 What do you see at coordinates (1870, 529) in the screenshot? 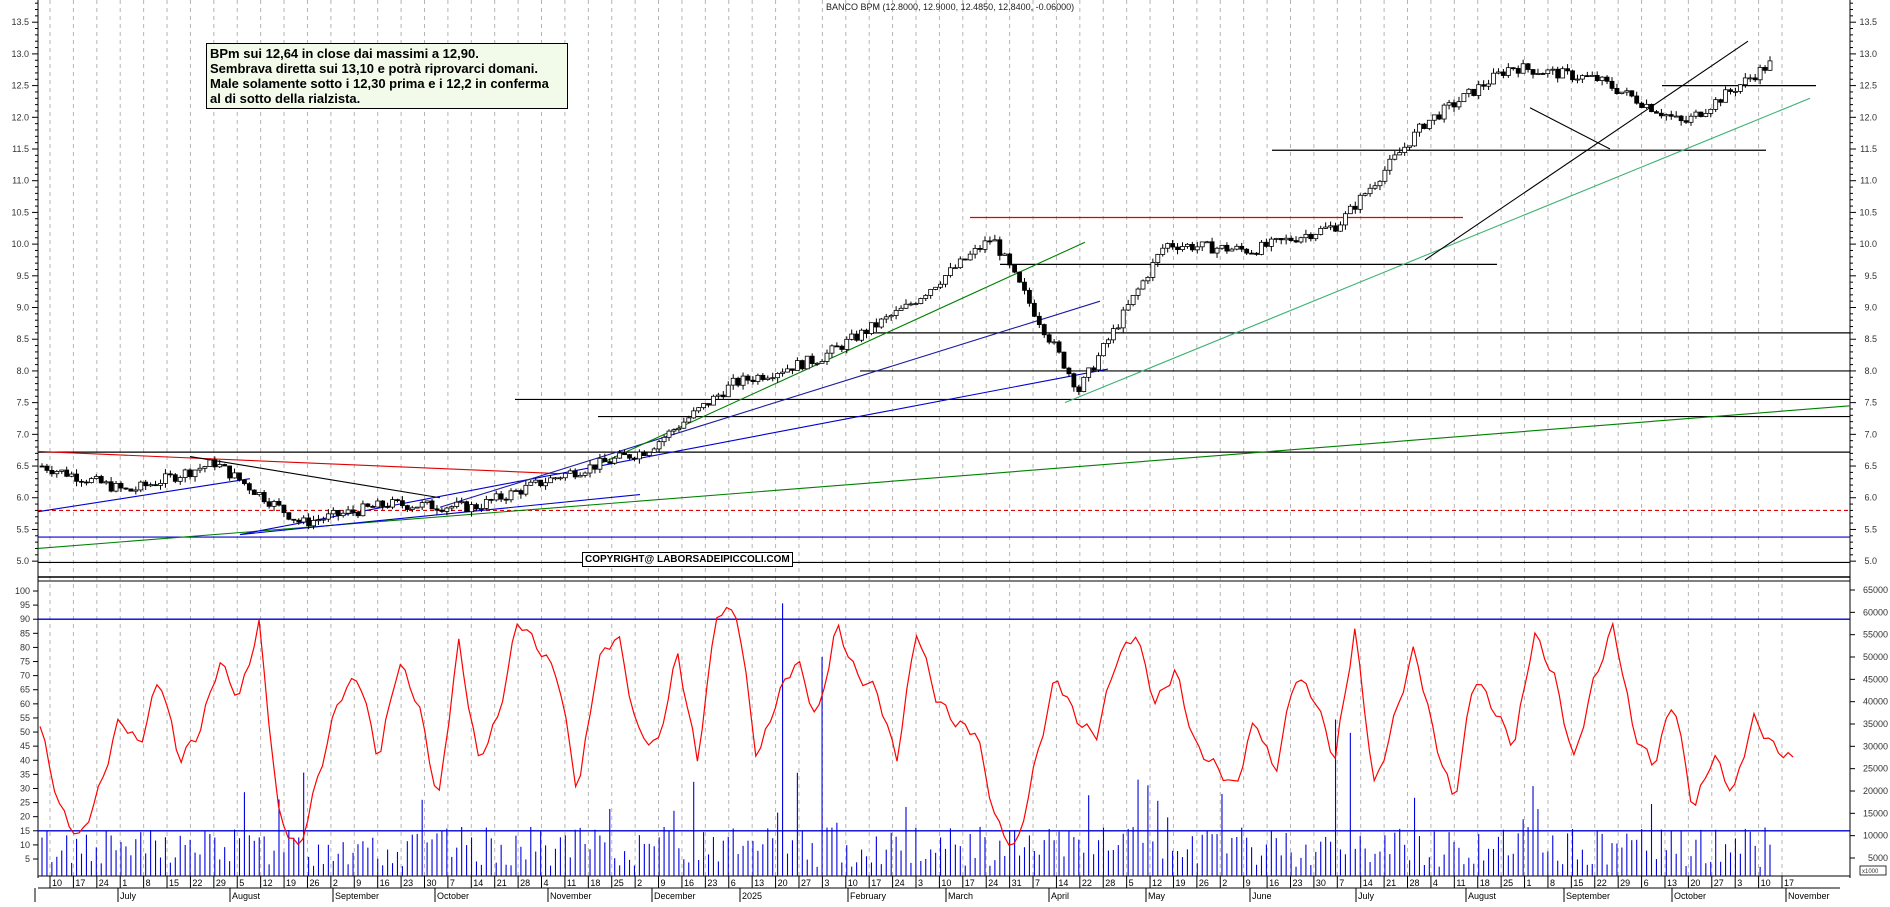
I see `svg-text: 5.5` at bounding box center [1870, 529].